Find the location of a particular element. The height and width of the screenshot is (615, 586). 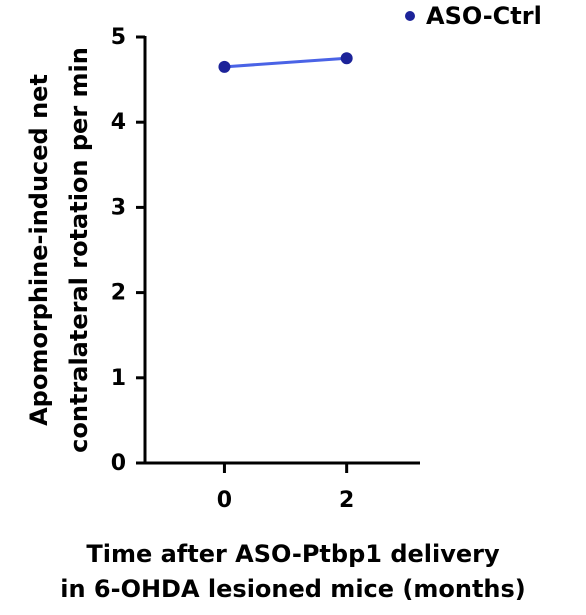

x-tick-label: 0 is located at coordinates (224, 500).